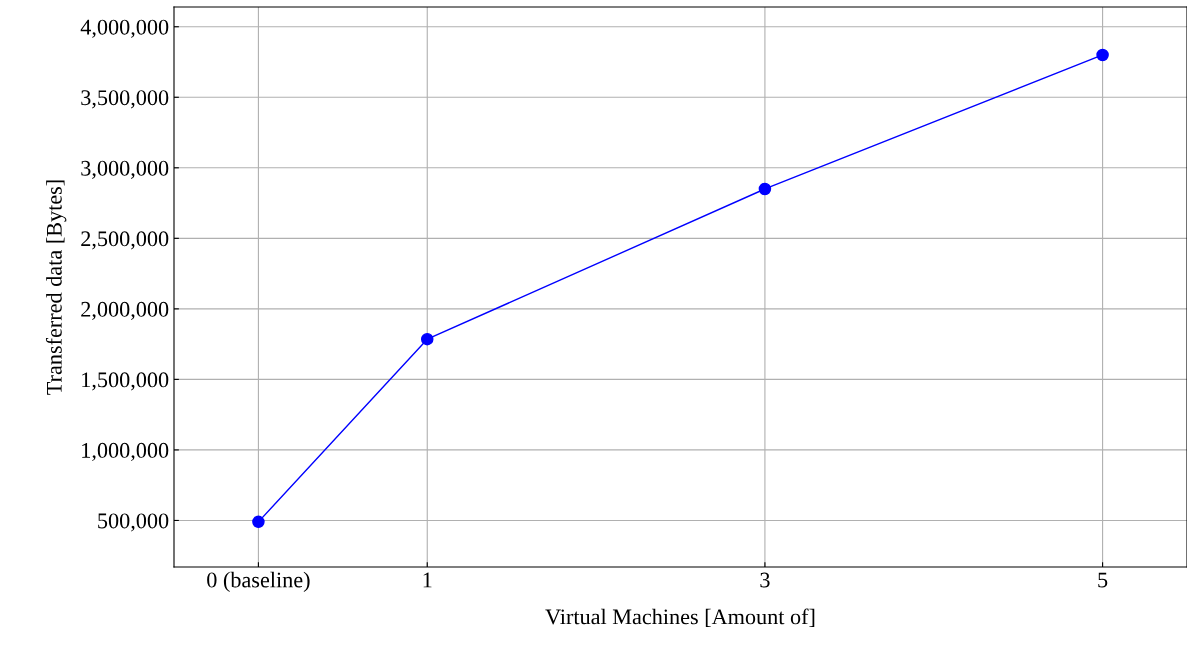 The image size is (1187, 650). What do you see at coordinates (125, 169) in the screenshot?
I see `y-tick-label: 3,000,000` at bounding box center [125, 169].